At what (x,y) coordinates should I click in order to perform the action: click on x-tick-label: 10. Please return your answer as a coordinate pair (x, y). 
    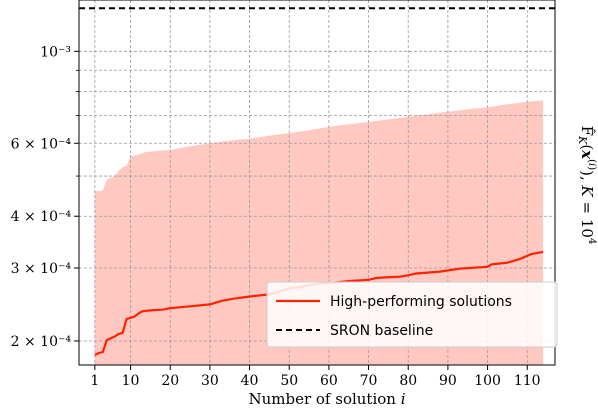
    Looking at the image, I should click on (131, 381).